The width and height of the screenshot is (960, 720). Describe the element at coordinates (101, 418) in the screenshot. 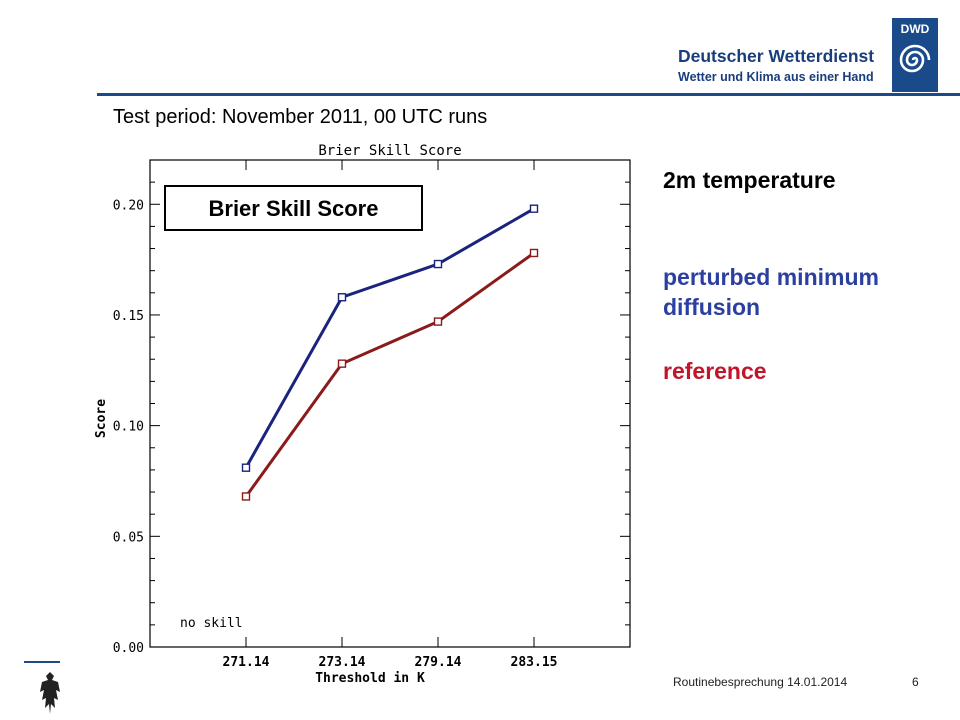

I see `y-axis-label: Score` at that location.